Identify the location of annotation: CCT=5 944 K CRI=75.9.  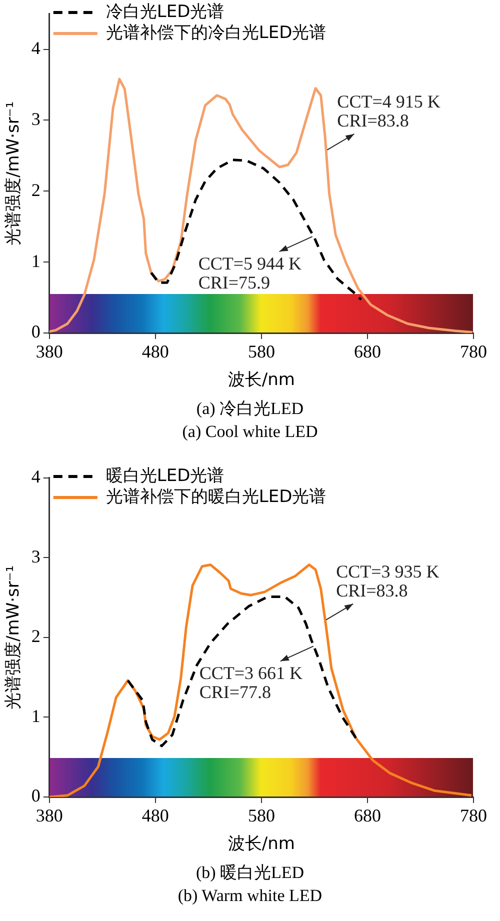
(250, 272).